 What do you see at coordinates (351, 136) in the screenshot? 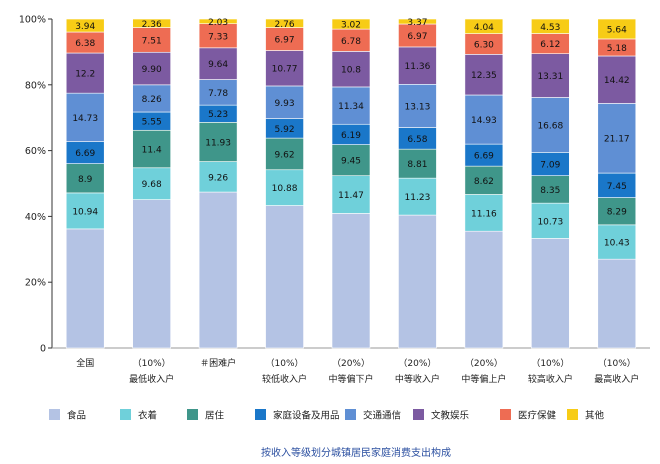
I see `data-label: 6.19` at bounding box center [351, 136].